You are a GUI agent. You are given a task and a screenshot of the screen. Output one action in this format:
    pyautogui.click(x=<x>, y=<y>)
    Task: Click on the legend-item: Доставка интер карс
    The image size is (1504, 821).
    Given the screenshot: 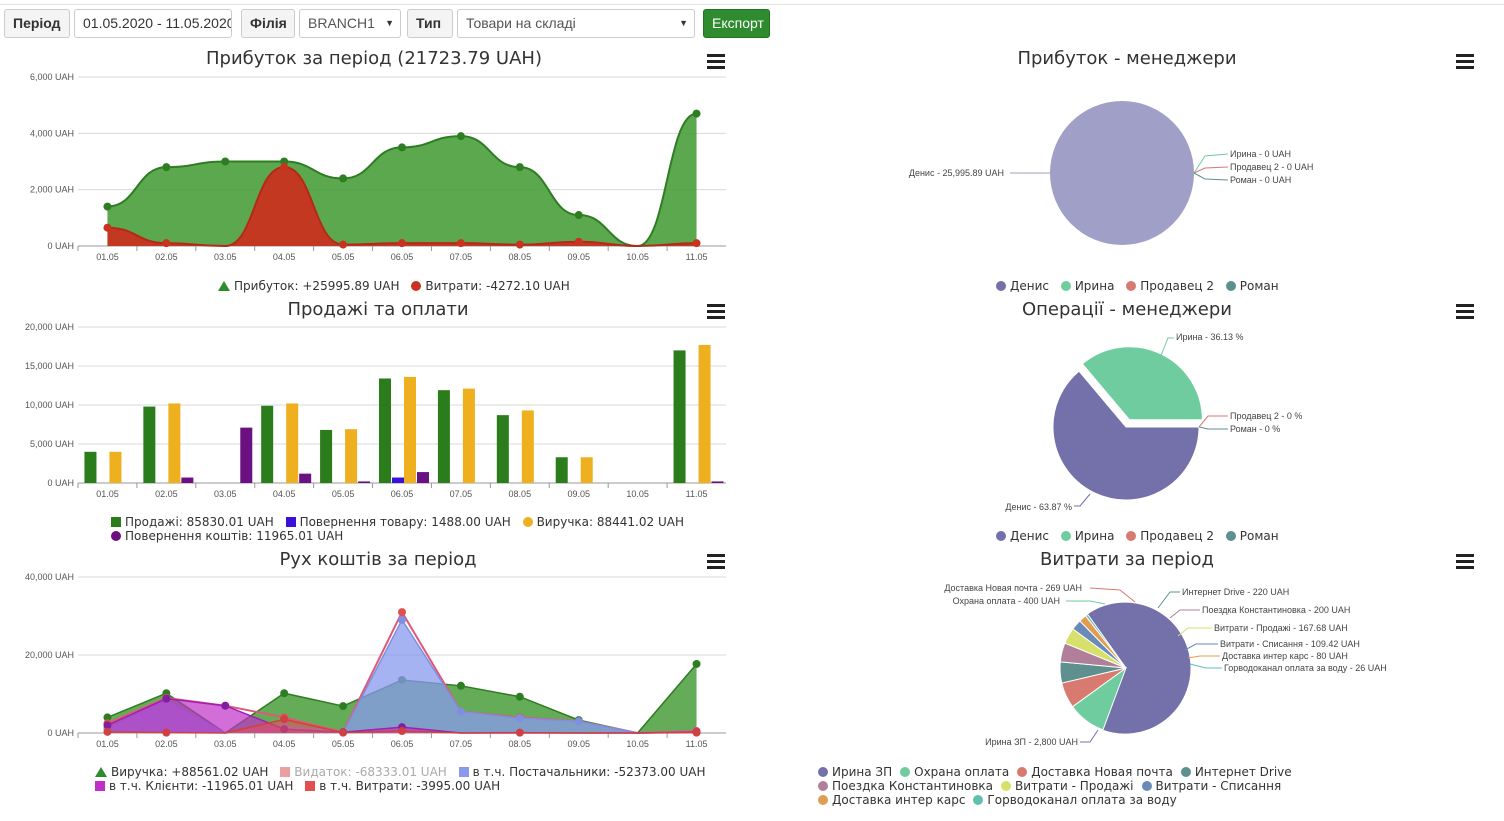 What is the action you would take?
    pyautogui.click(x=891, y=800)
    